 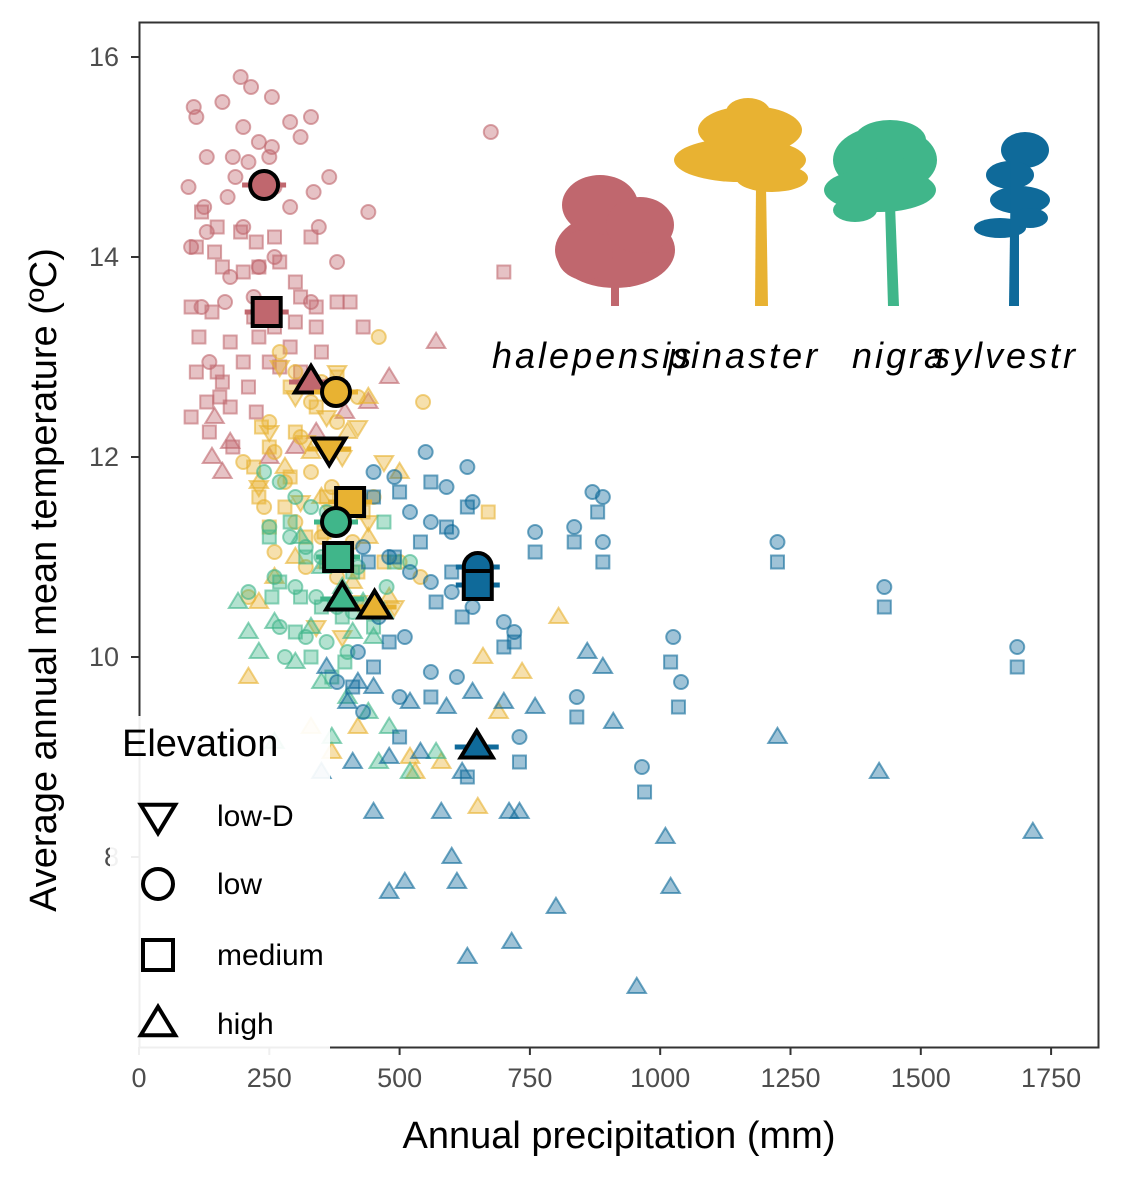 I want to click on species-label-pinaster: pinaster, so click(x=743, y=355).